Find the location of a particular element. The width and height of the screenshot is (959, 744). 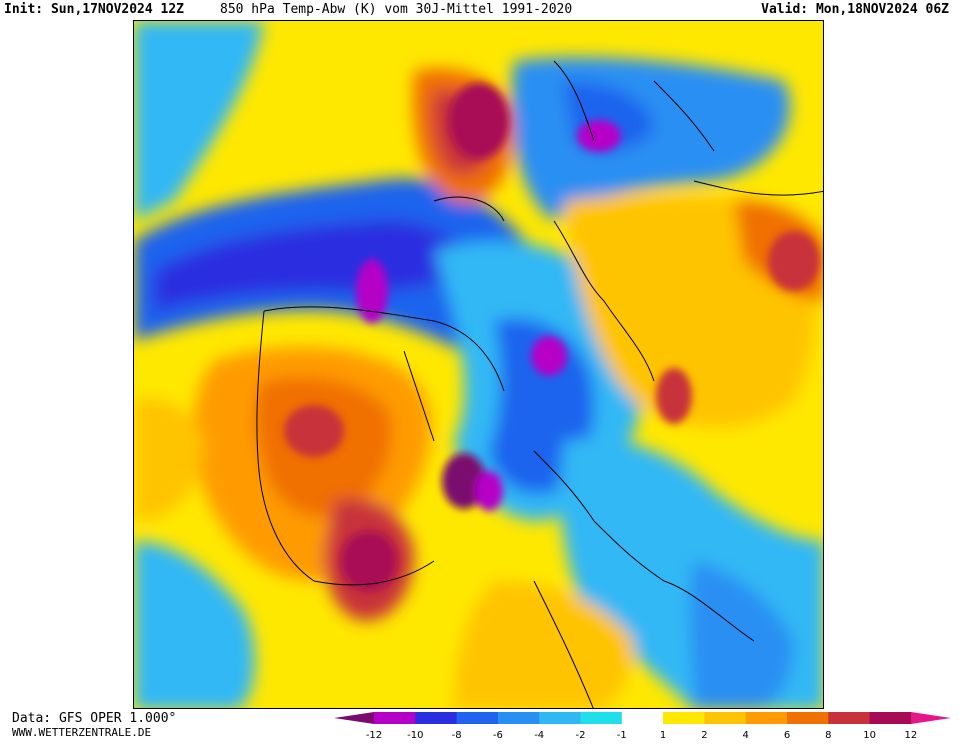

legend-tick-label: -6 is located at coordinates (498, 735).